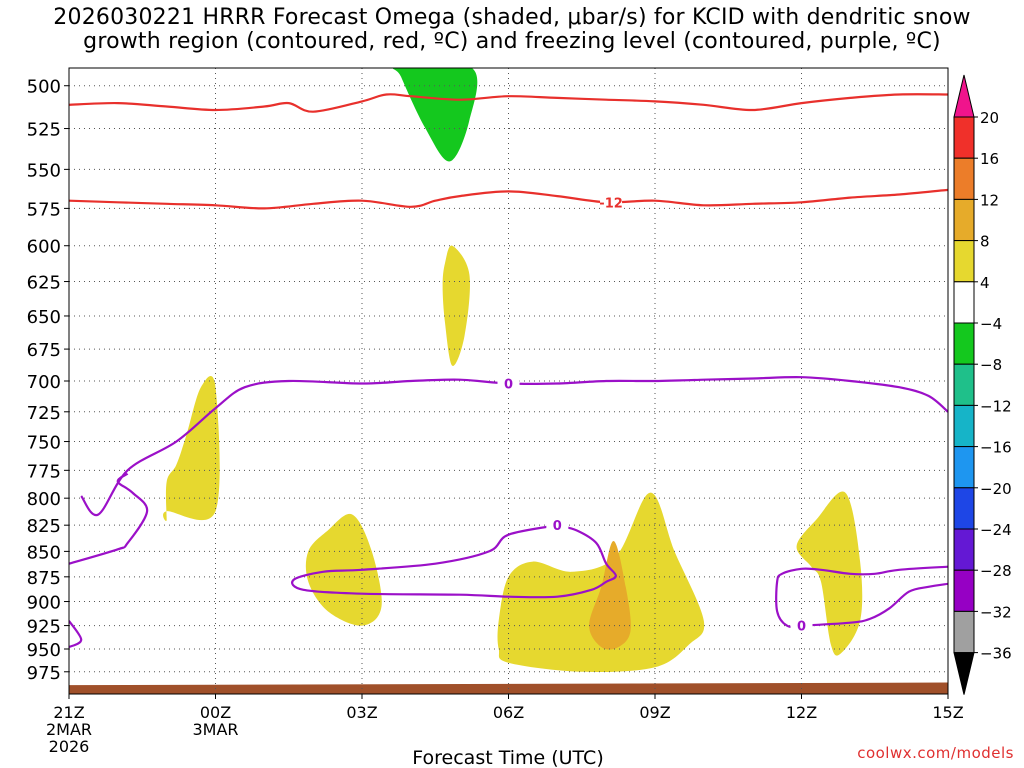 Image resolution: width=1024 pixels, height=768 pixels. I want to click on contour-label-2: 0, so click(508, 385).